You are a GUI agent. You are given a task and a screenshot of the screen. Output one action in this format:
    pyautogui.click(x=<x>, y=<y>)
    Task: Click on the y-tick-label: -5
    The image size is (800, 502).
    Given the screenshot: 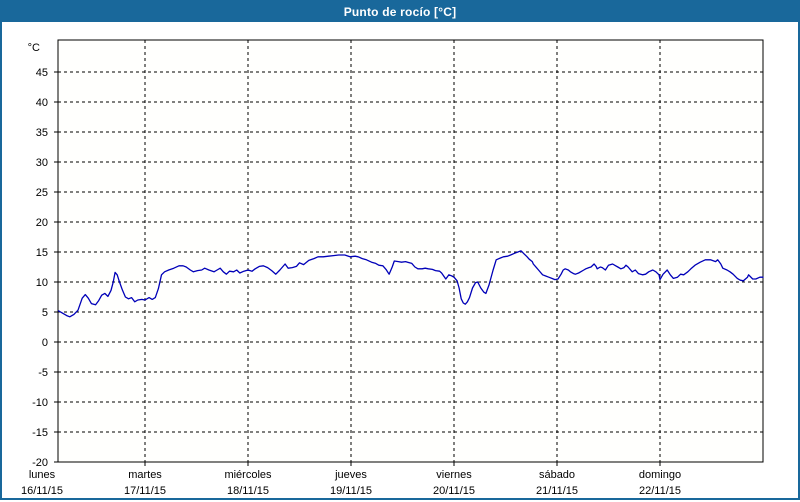 What is the action you would take?
    pyautogui.click(x=43, y=373)
    